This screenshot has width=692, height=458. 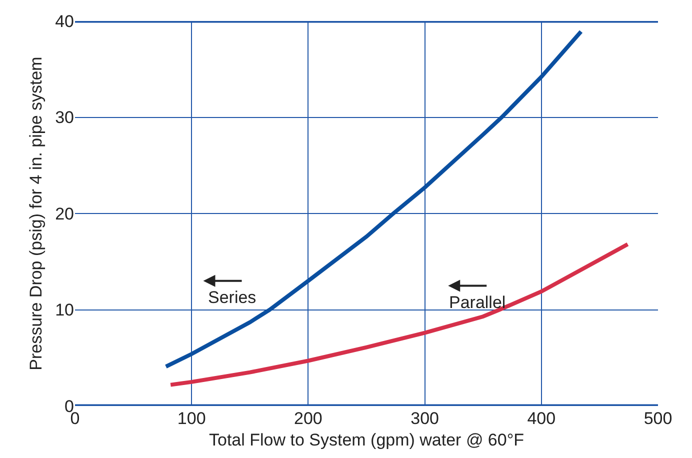 I want to click on y-tick-label: 20, so click(x=64, y=214).